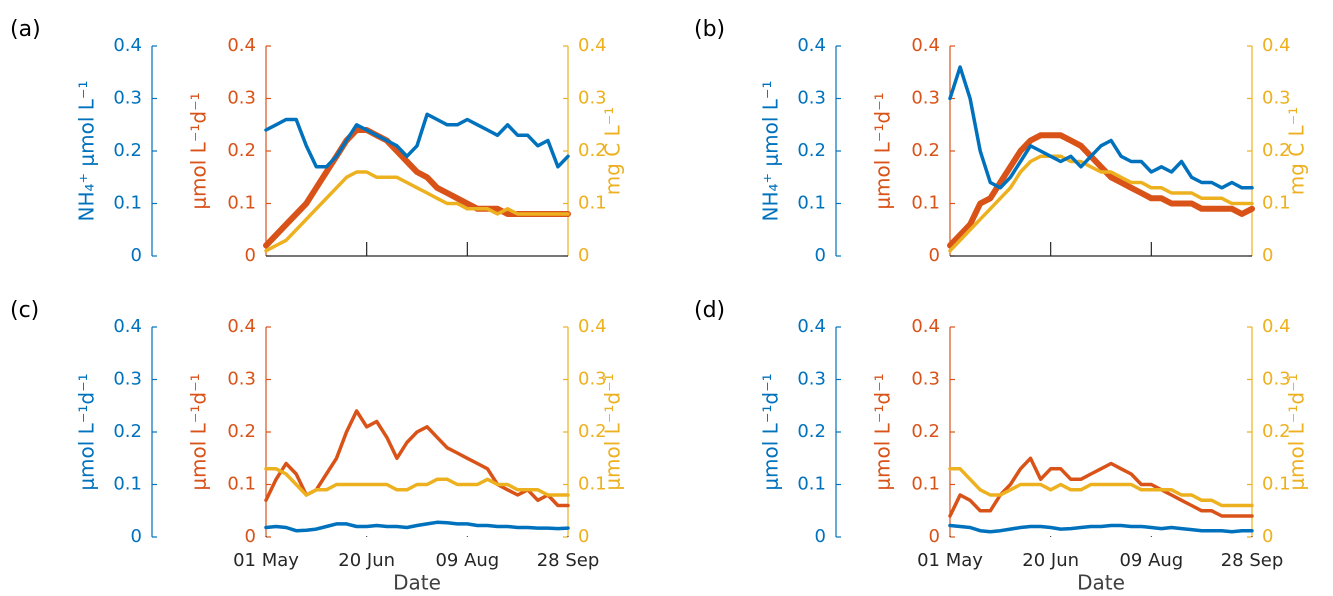 The image size is (1333, 596). Describe the element at coordinates (25, 29) in the screenshot. I see `panel-label: (a)` at that location.